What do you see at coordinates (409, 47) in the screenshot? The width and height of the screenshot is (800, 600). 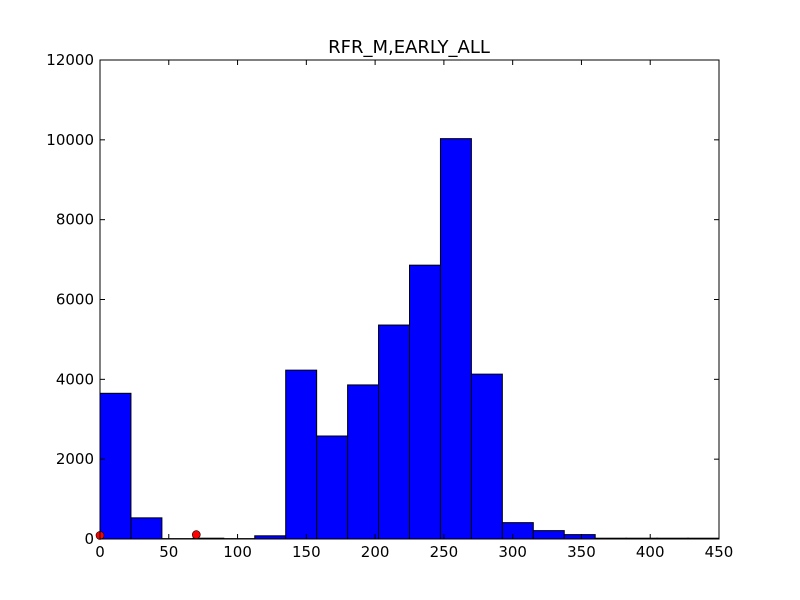 I see `chart-title: RFR_M,EARLY_ALL` at bounding box center [409, 47].